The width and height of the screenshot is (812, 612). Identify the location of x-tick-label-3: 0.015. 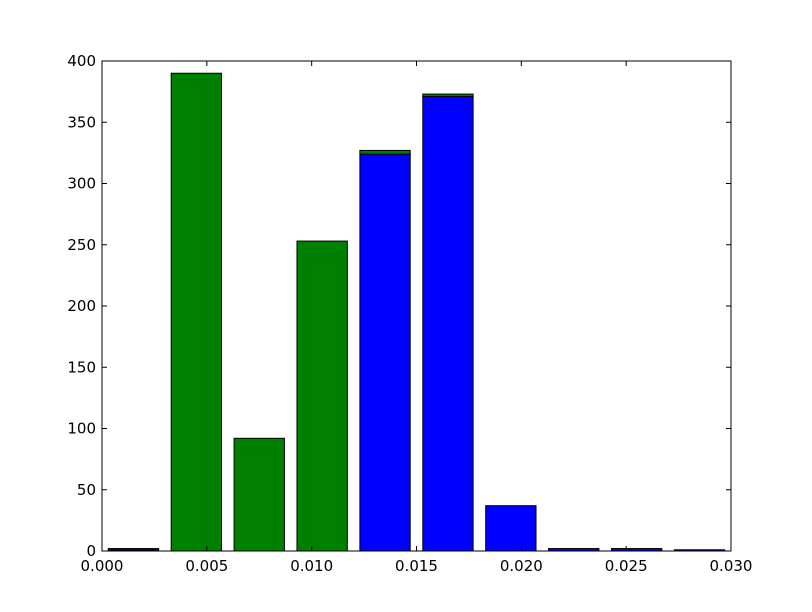
(416, 566).